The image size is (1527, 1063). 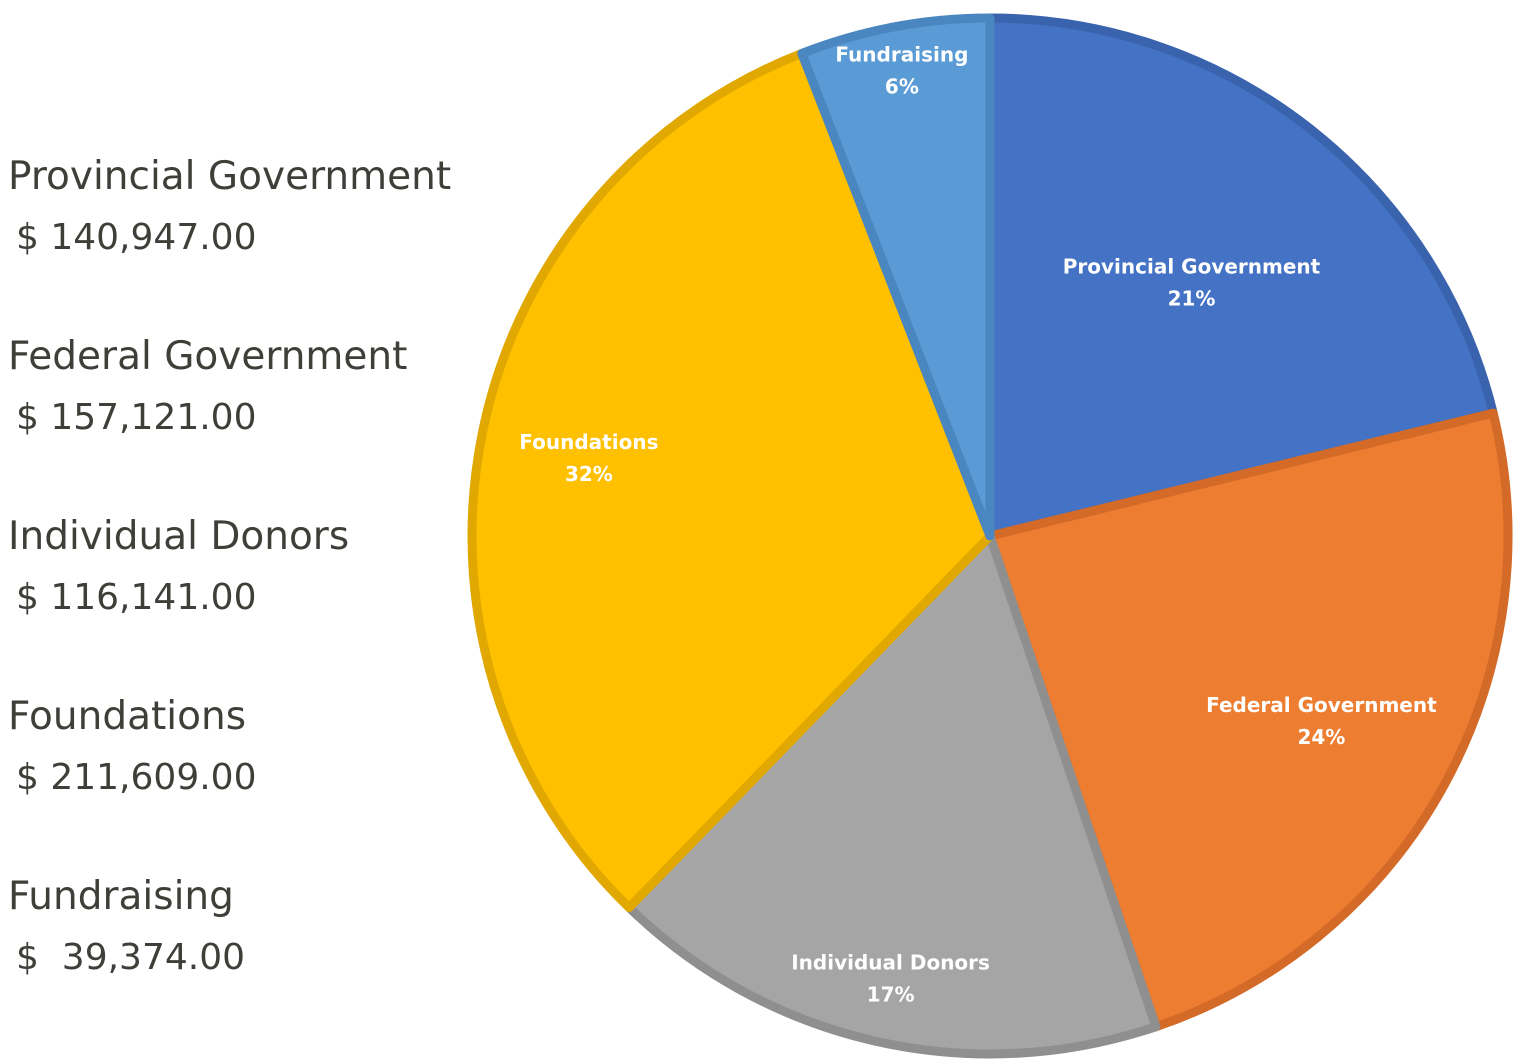 I want to click on amount-entry-value: $ 140,947.00, so click(x=136, y=237).